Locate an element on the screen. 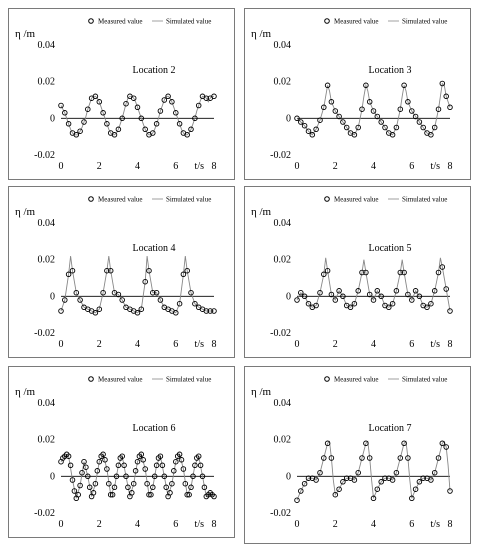  simulated-series-line is located at coordinates (373, 109).